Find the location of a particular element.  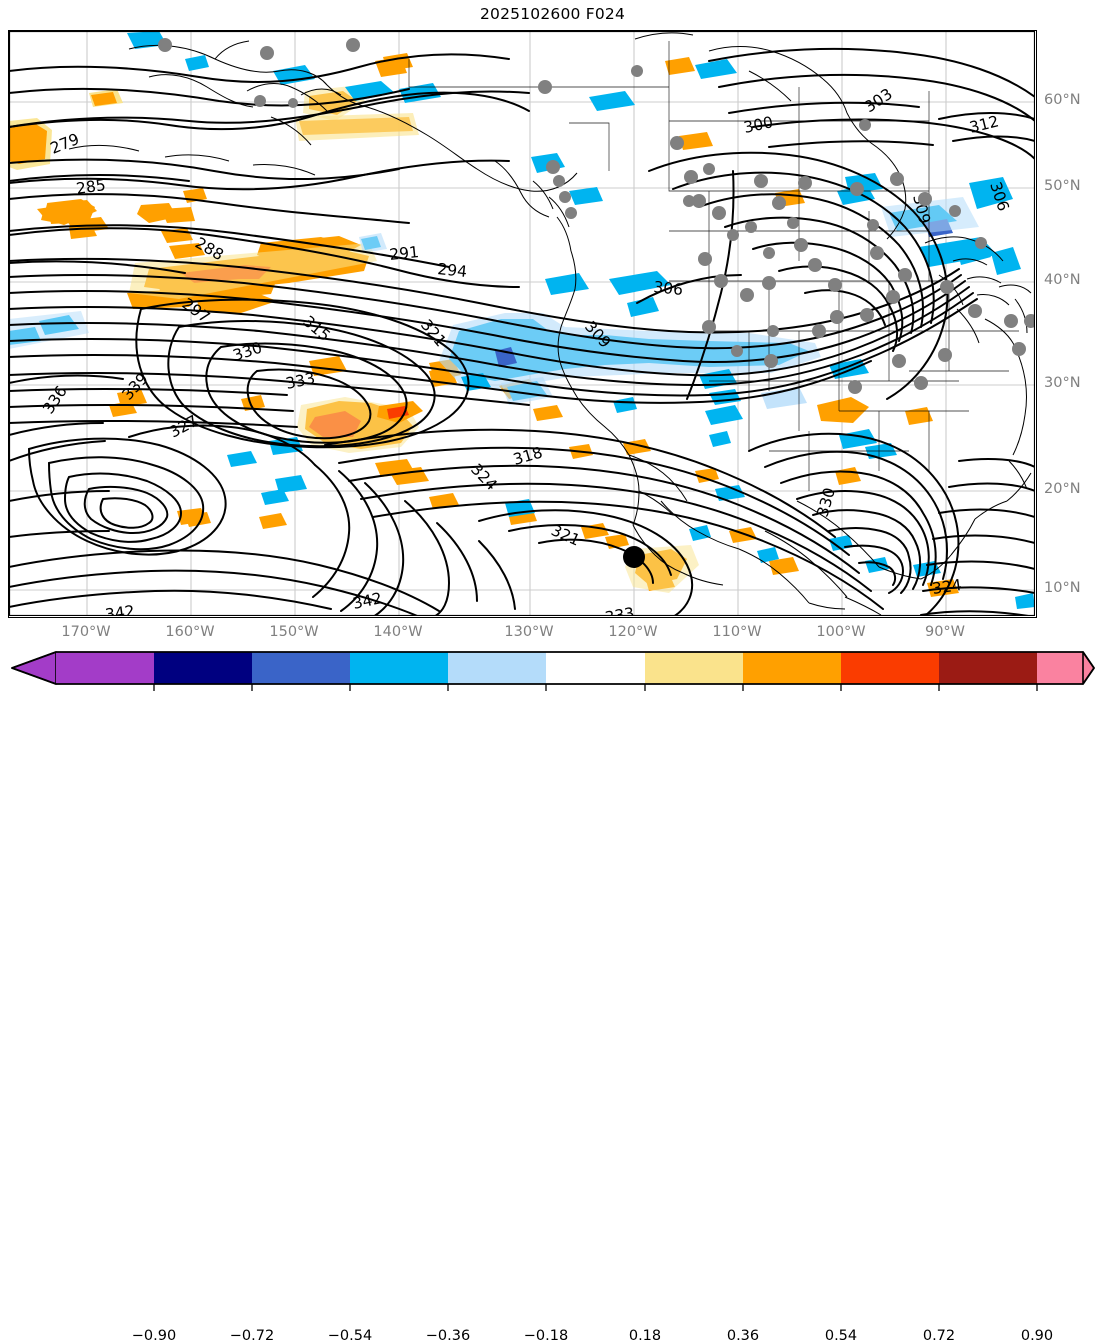

contour-label-303: 303 is located at coordinates (878, 100).